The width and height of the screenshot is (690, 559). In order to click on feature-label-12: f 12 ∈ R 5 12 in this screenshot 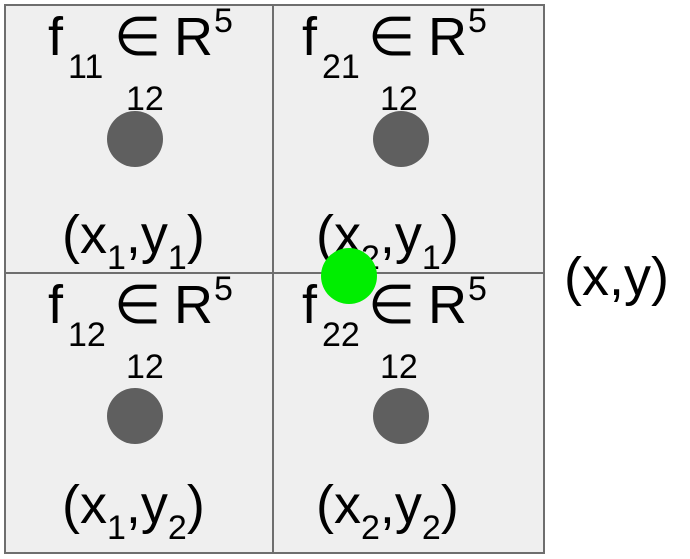, I will do `click(140, 328)`.